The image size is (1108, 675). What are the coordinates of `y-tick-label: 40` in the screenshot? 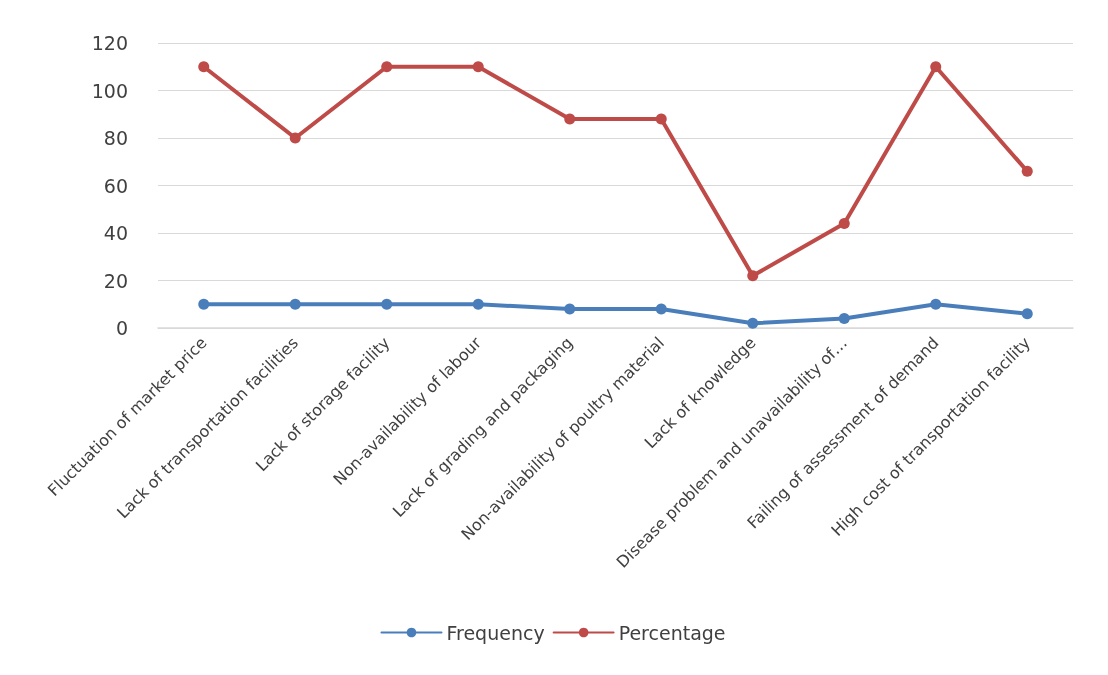 It's located at (115, 233).